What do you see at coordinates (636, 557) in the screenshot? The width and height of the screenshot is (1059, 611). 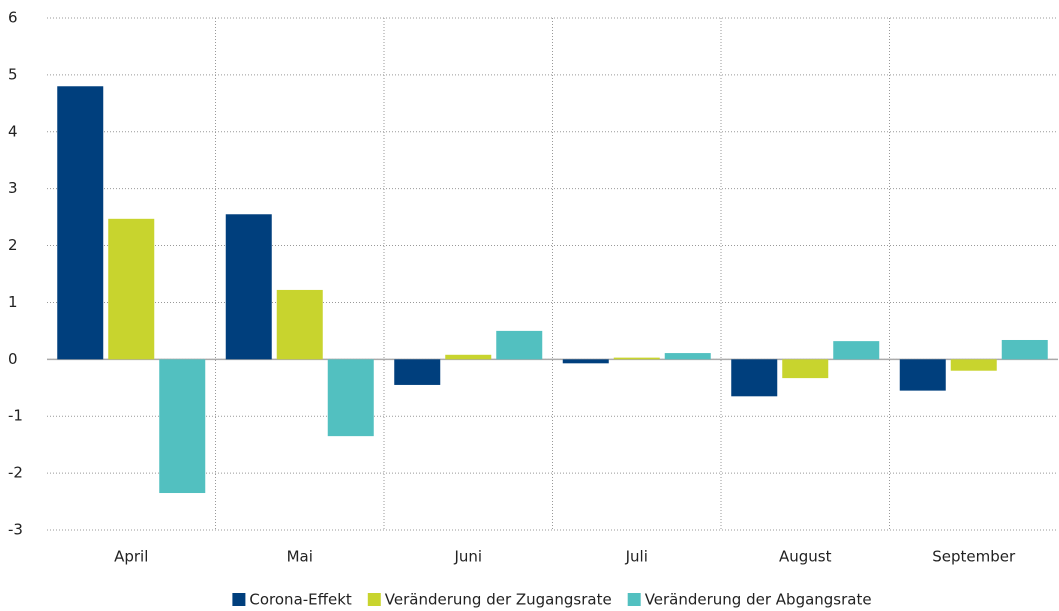 I see `x-tick-label: Juli` at bounding box center [636, 557].